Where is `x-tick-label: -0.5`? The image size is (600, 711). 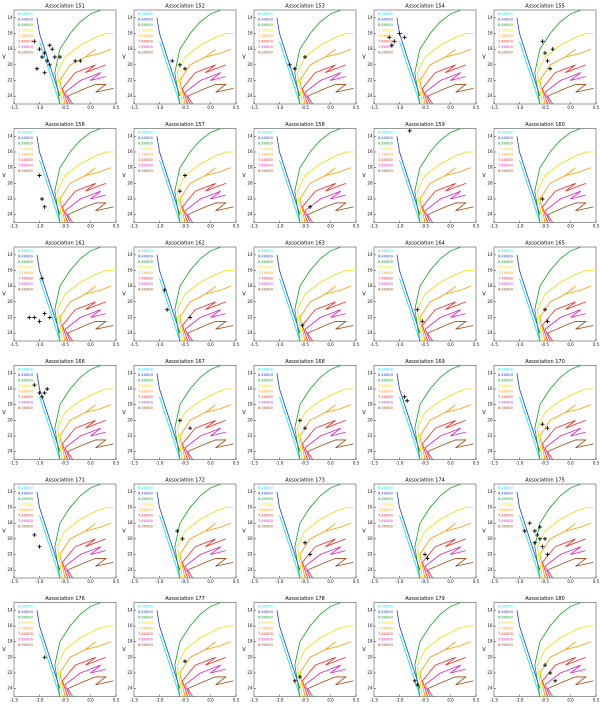 x-tick-label: -0.5 is located at coordinates (305, 700).